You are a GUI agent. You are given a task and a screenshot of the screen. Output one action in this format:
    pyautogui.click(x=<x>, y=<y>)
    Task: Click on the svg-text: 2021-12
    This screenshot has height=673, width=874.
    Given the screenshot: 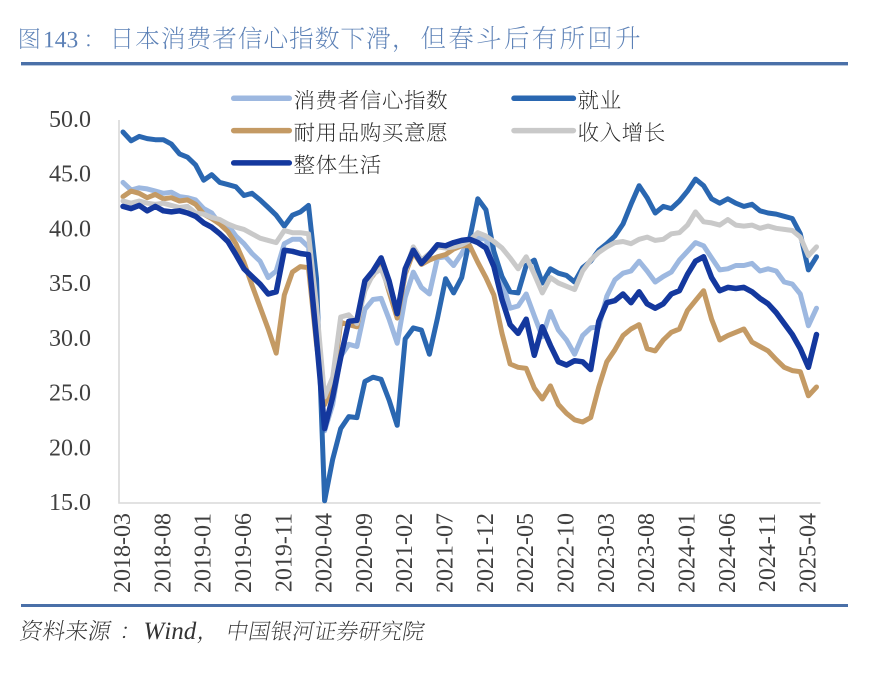 What is the action you would take?
    pyautogui.click(x=486, y=553)
    